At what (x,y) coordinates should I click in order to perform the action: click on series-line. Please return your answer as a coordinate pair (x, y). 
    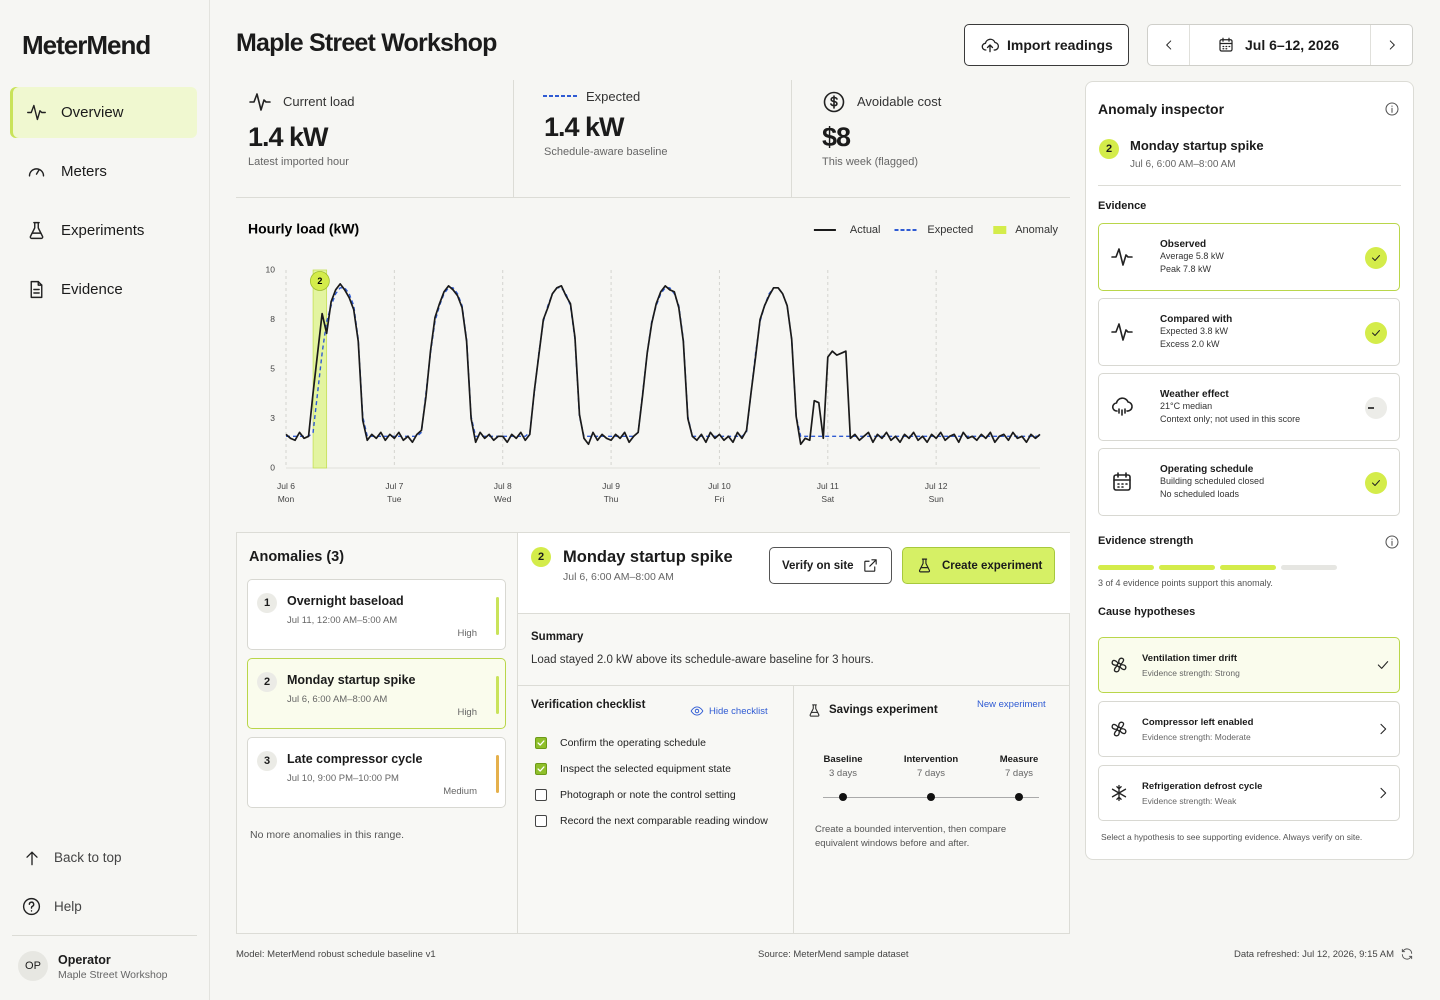
    Looking at the image, I should click on (663, 364).